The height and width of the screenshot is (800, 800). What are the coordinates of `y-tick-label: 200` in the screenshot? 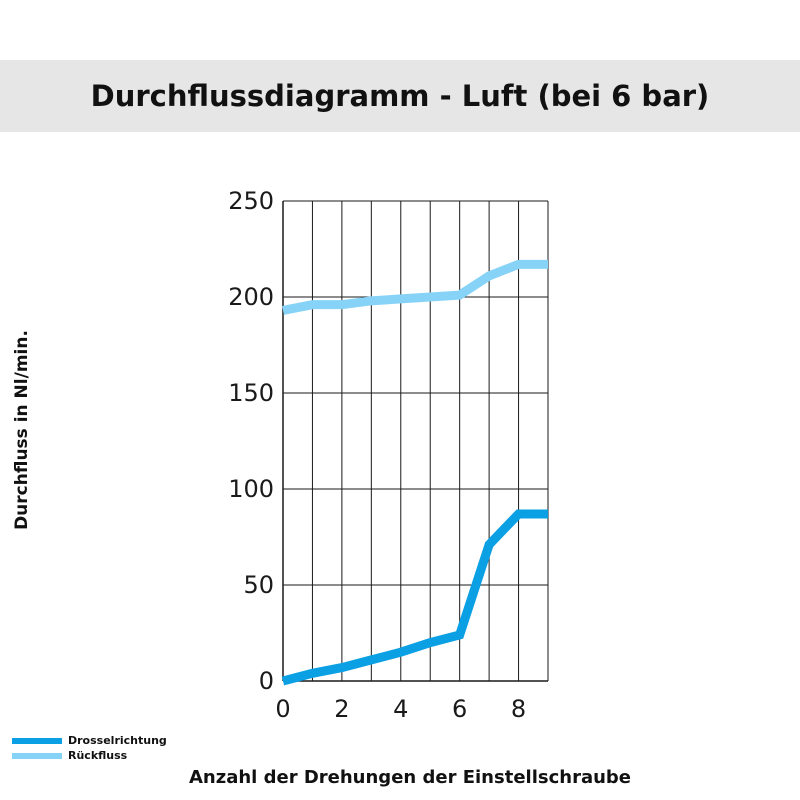 It's located at (251, 297).